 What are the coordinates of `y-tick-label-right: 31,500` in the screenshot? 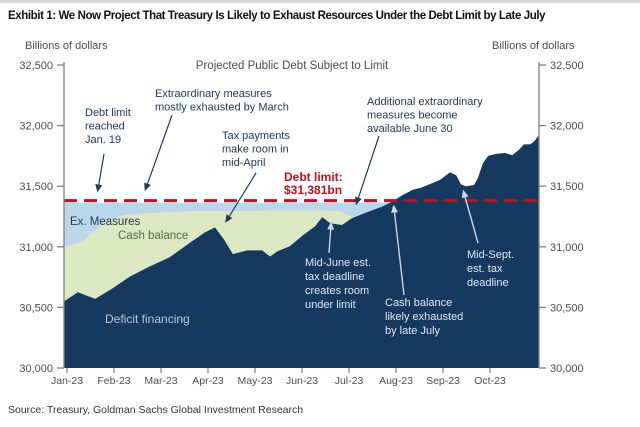 It's located at (567, 187).